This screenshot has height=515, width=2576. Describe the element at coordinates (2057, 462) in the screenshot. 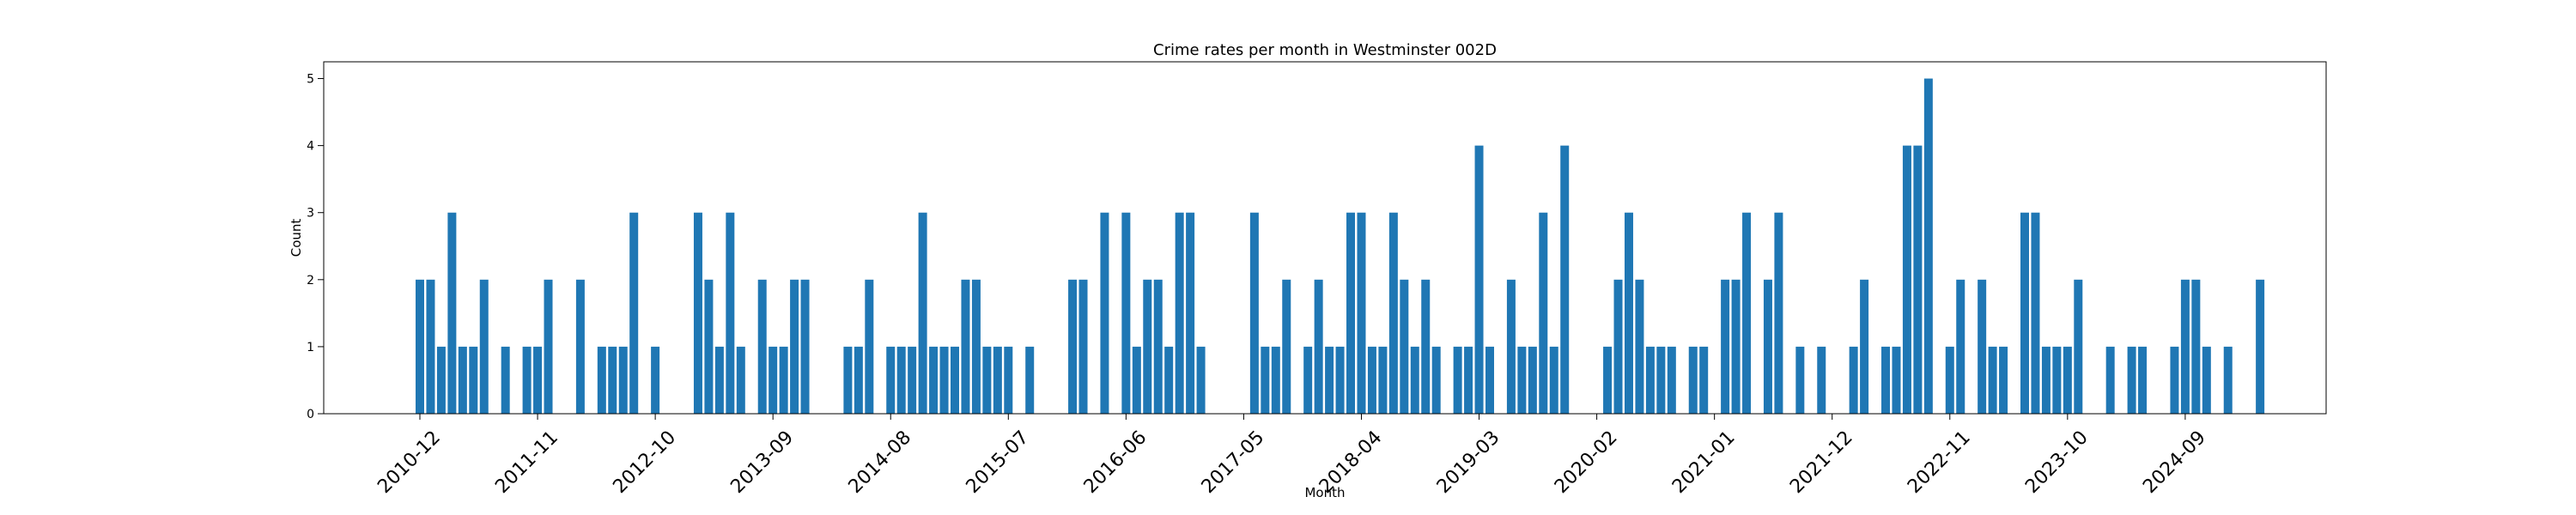

I see `x-tick-label: 2023-10` at that location.